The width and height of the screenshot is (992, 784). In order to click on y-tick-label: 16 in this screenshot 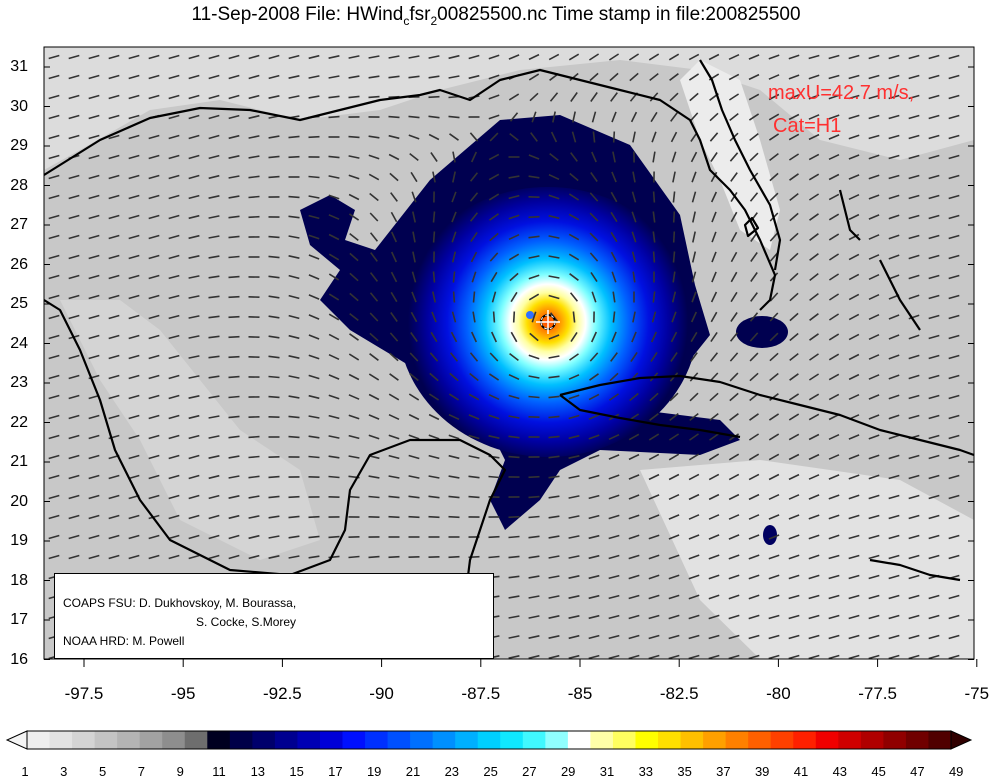, I will do `click(19, 659)`.